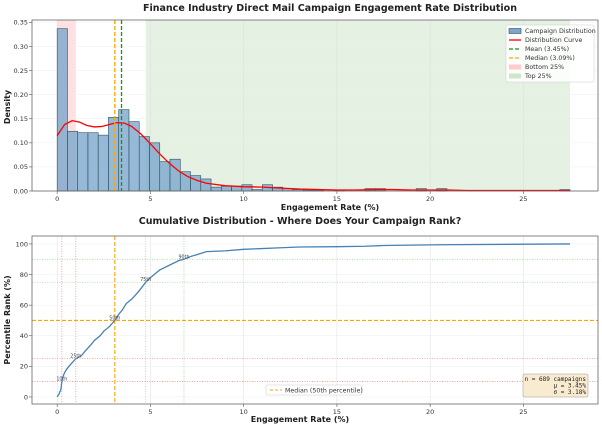  What do you see at coordinates (24, 275) in the screenshot?
I see `y-tick-label: 80` at bounding box center [24, 275].